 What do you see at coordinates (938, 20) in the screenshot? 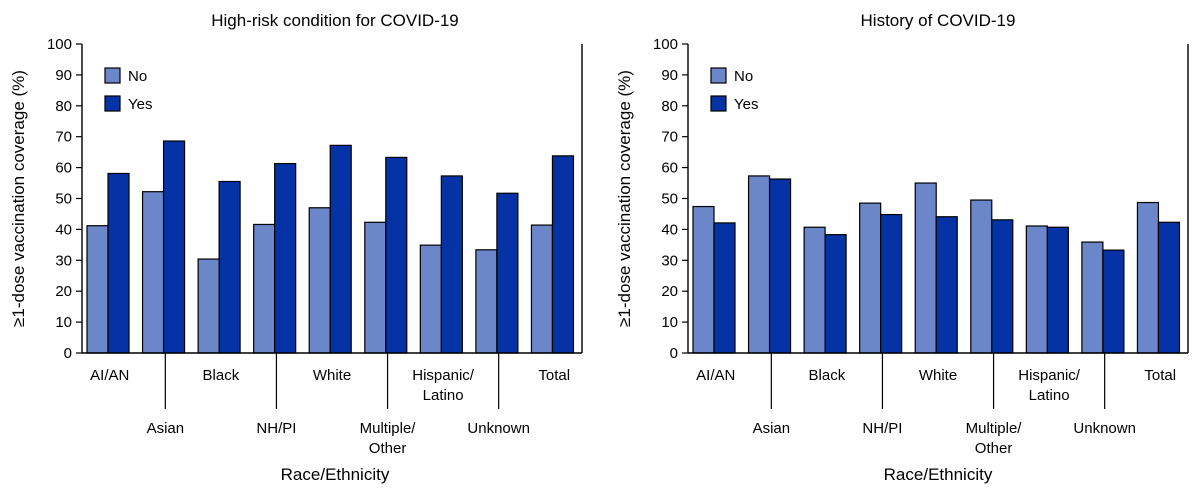
I see `chart-title: History of COVID-19` at bounding box center [938, 20].